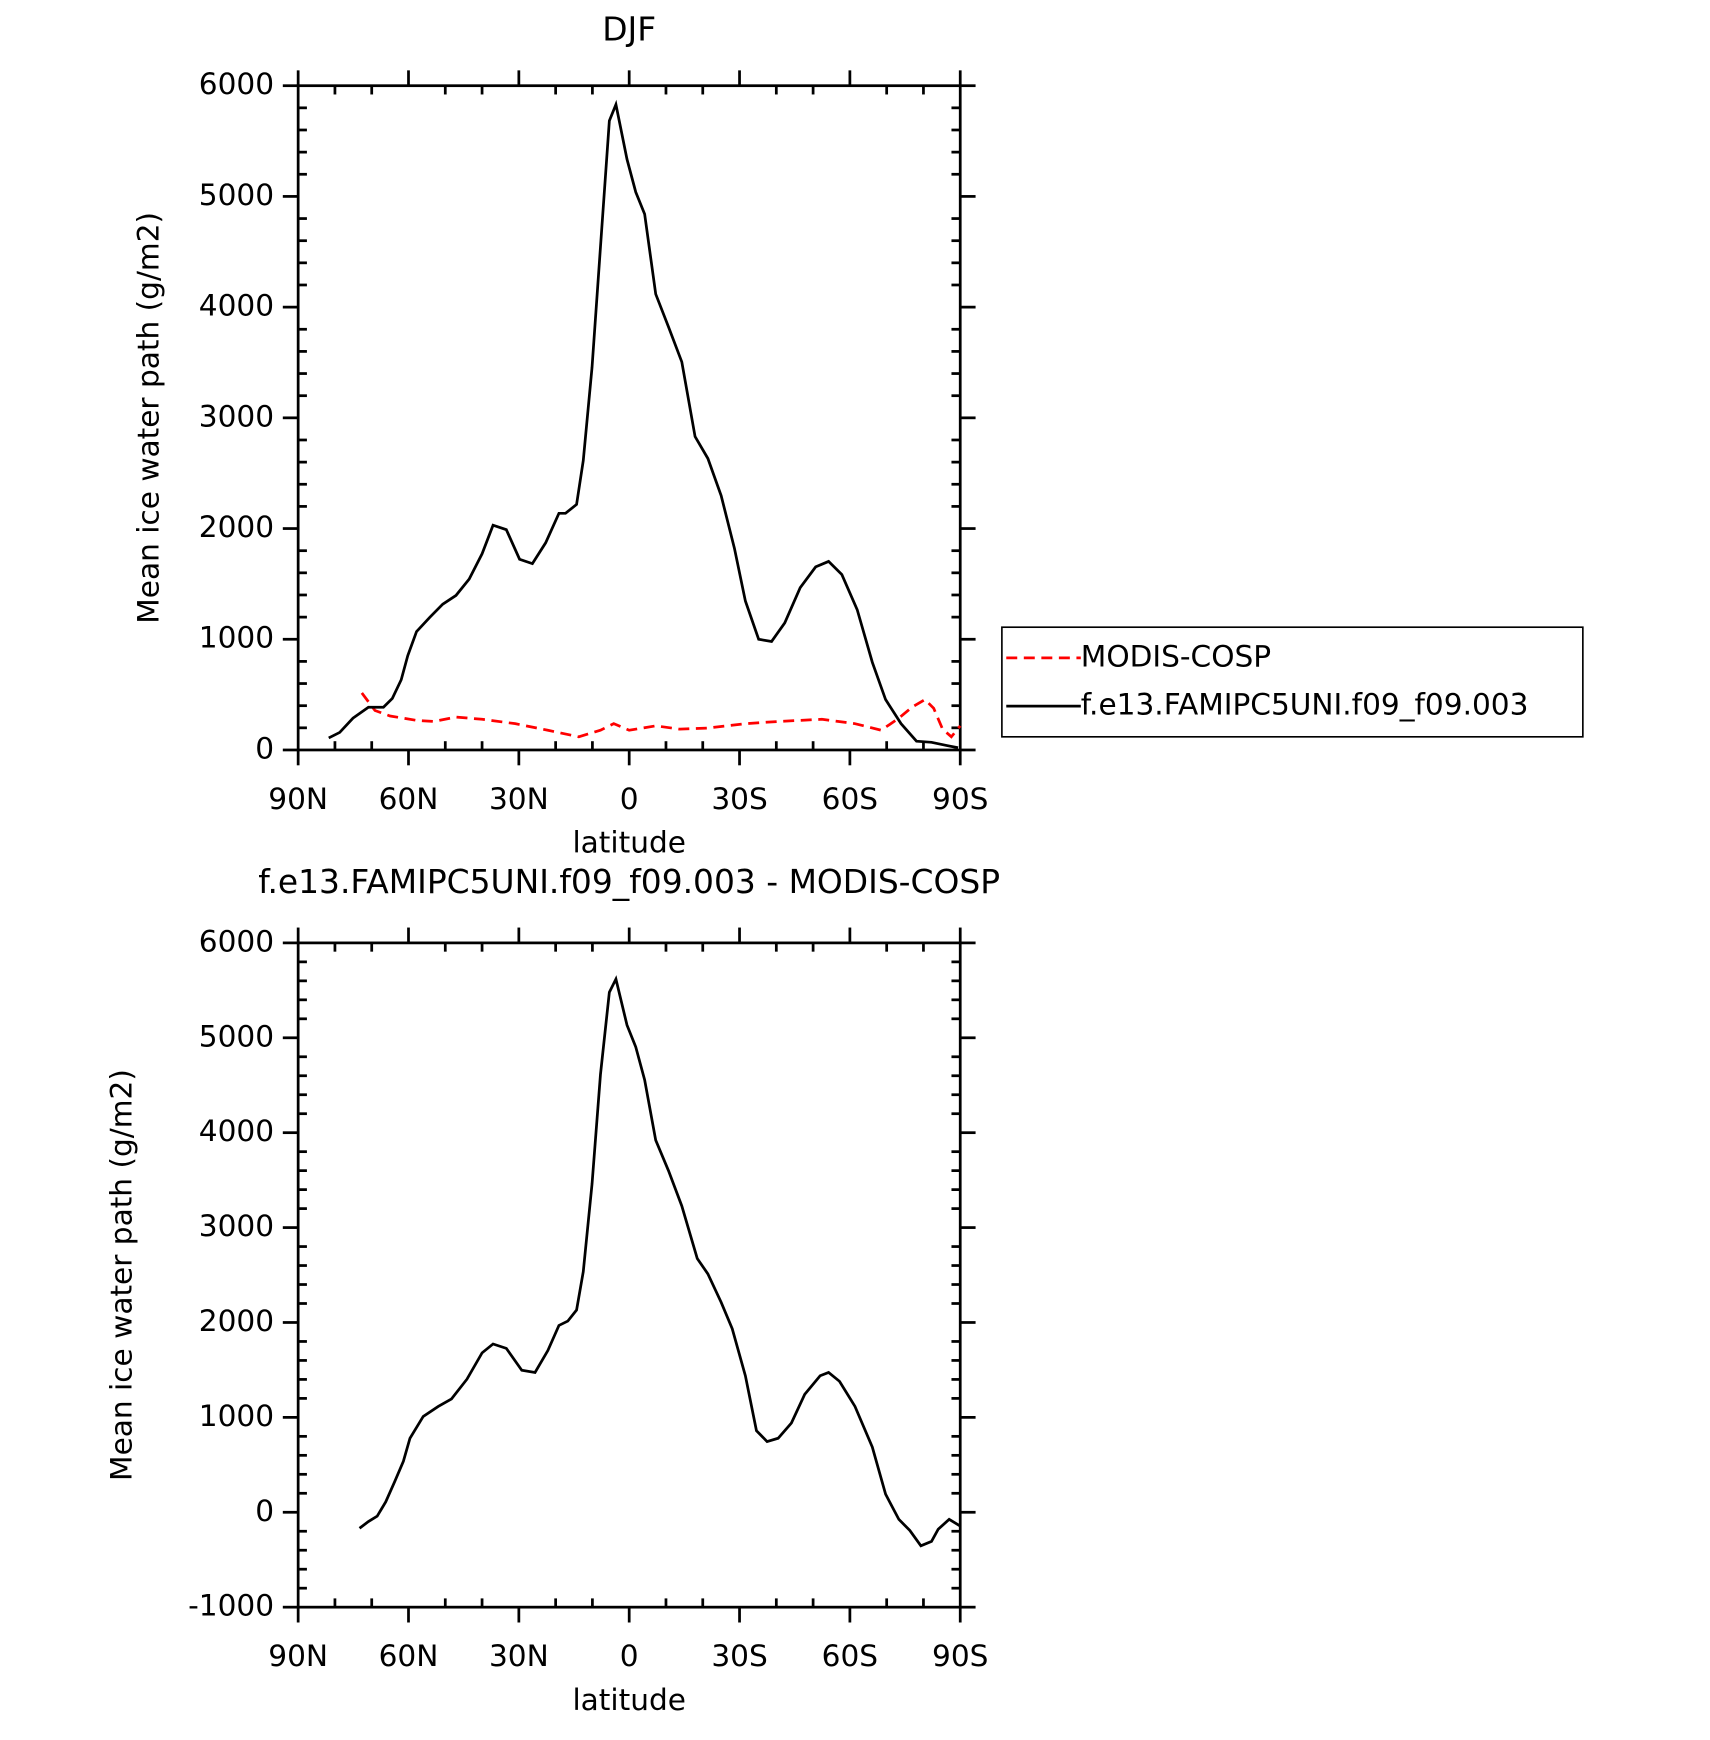  Describe the element at coordinates (231, 1606) in the screenshot. I see `y-tick-label: -1000` at that location.